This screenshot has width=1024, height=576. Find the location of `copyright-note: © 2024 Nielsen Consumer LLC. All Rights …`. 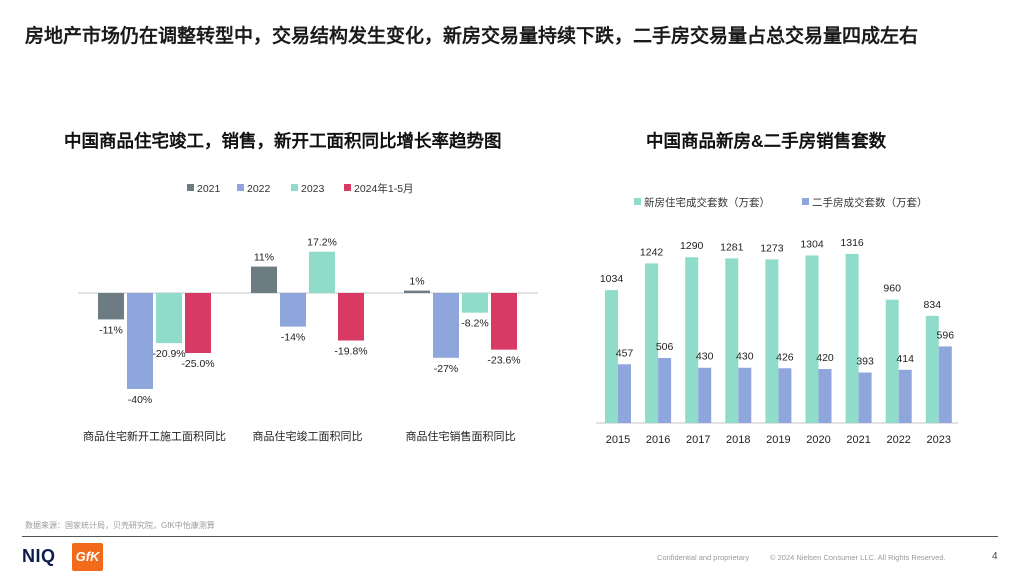

copyright-note: © 2024 Nielsen Consumer LLC. All Rights … is located at coordinates (858, 557).